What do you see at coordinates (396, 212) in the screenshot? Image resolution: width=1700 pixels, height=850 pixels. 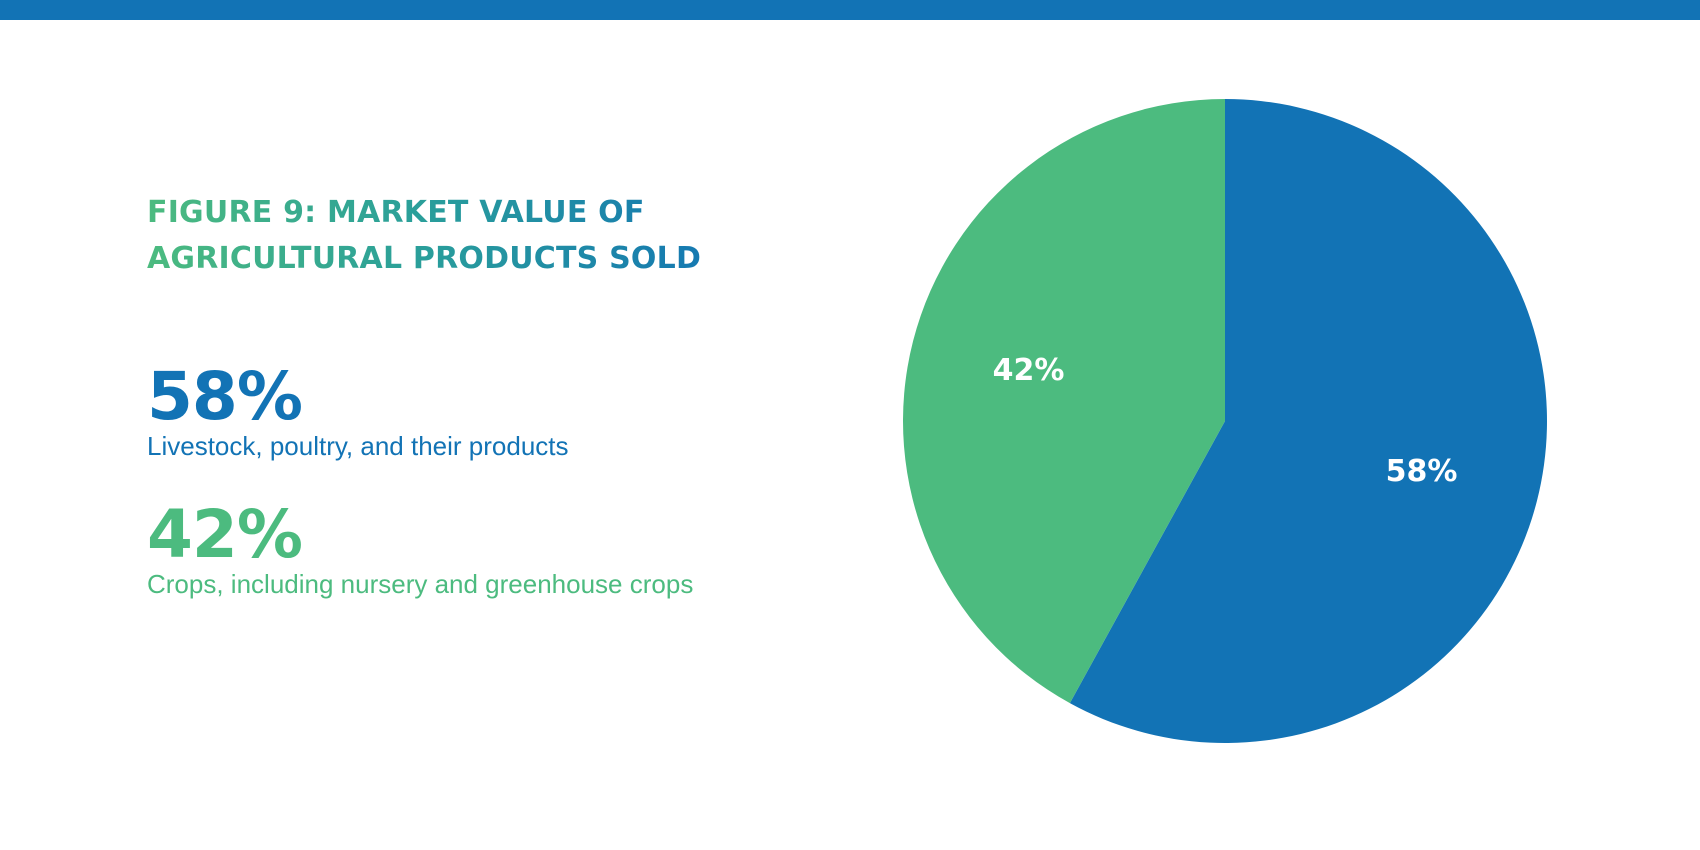 I see `figure-title-line-1: FIGURE 9: MARKET VALUE OF` at bounding box center [396, 212].